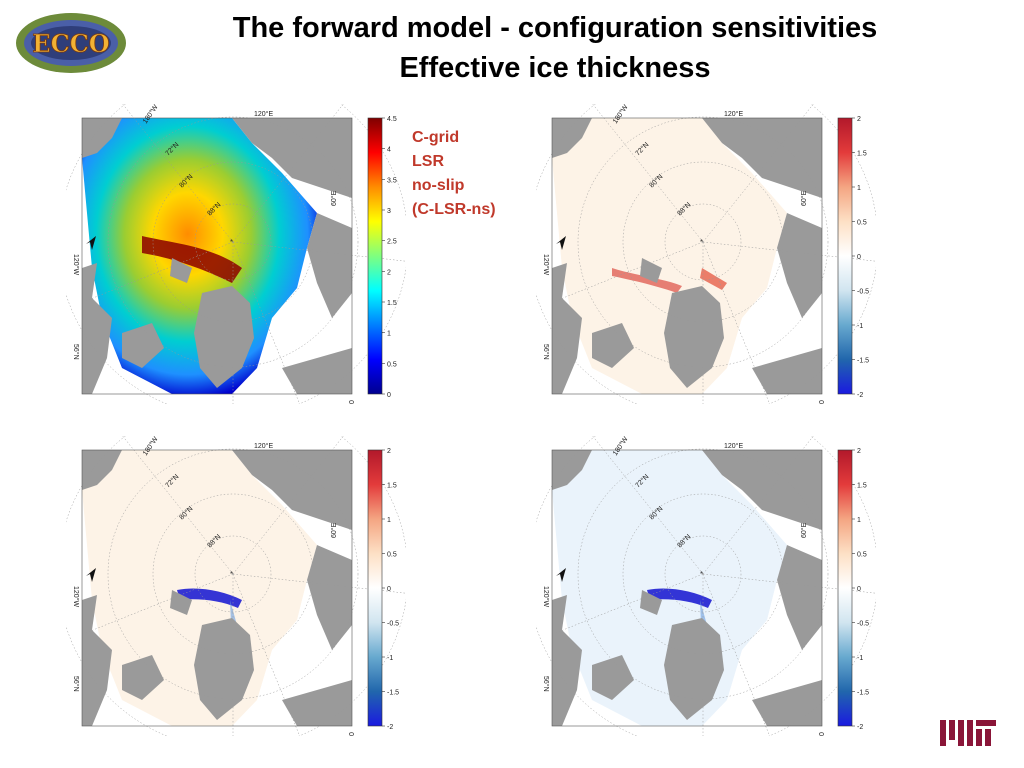 The width and height of the screenshot is (1024, 768). What do you see at coordinates (863, 361) in the screenshot?
I see `colorbar-tick-label: -1.5` at bounding box center [863, 361].